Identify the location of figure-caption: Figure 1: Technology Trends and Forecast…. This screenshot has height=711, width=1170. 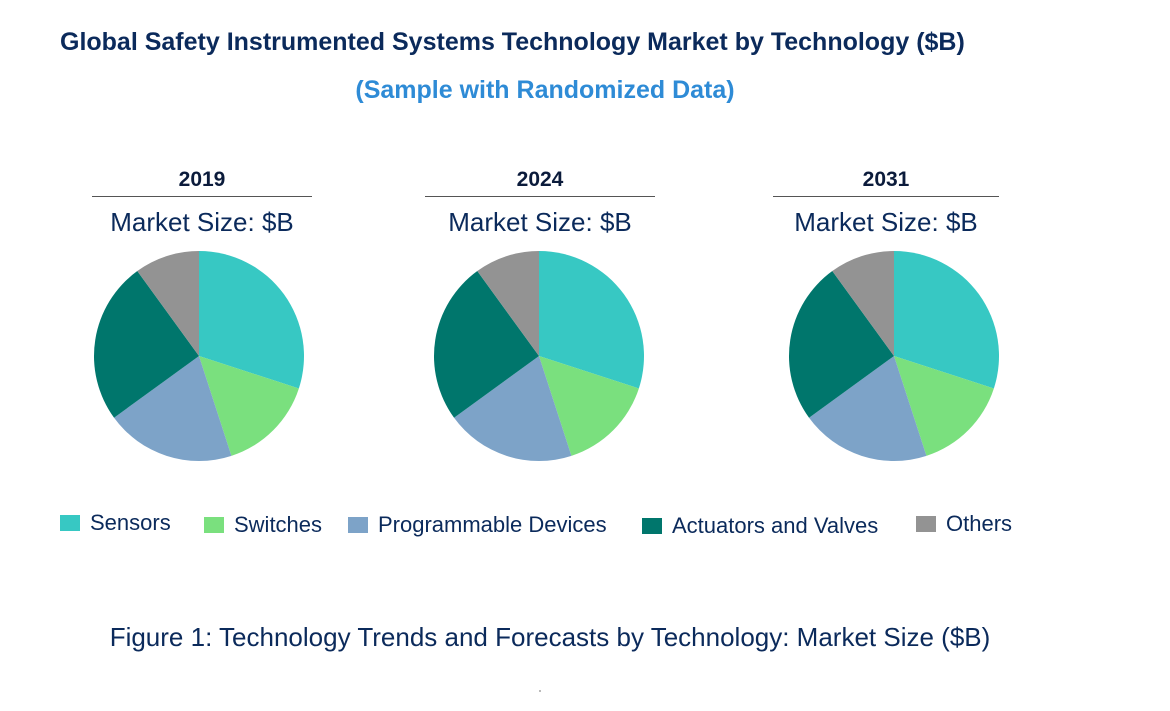
(550, 637).